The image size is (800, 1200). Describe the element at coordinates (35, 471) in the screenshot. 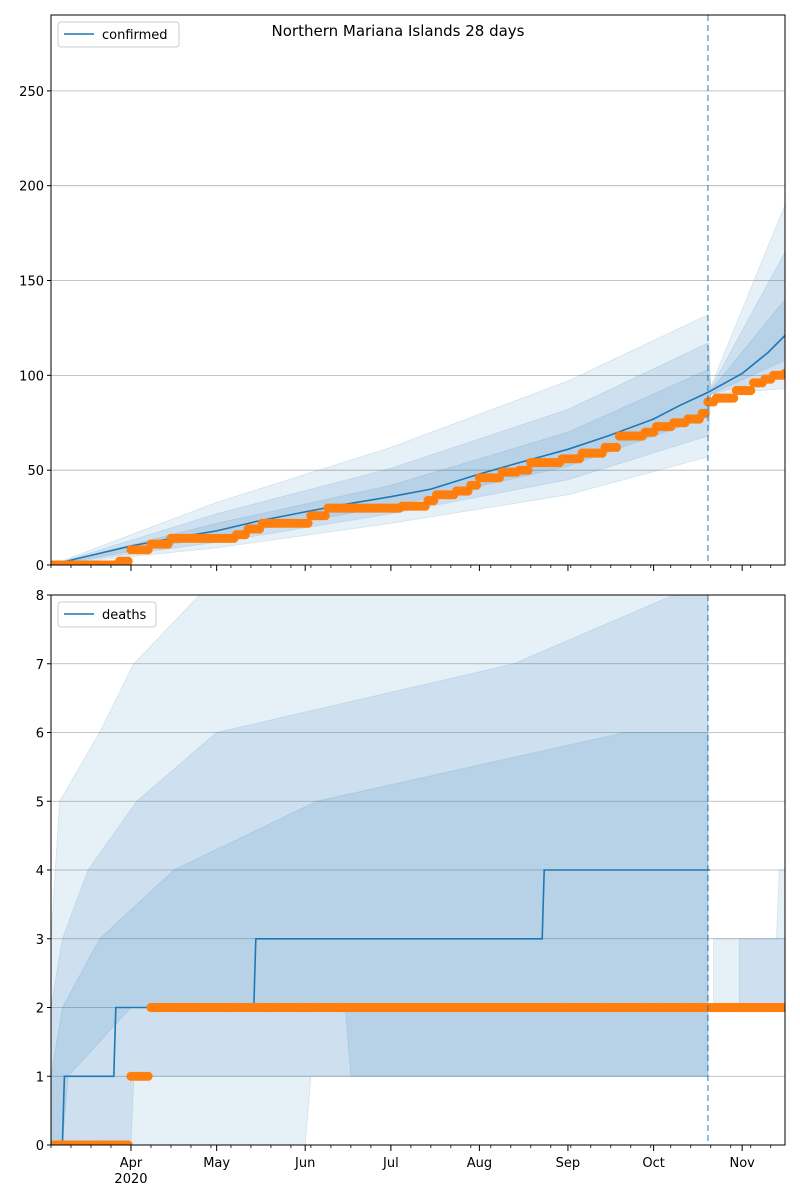

I see `confirmed-ytick-label: 50` at that location.